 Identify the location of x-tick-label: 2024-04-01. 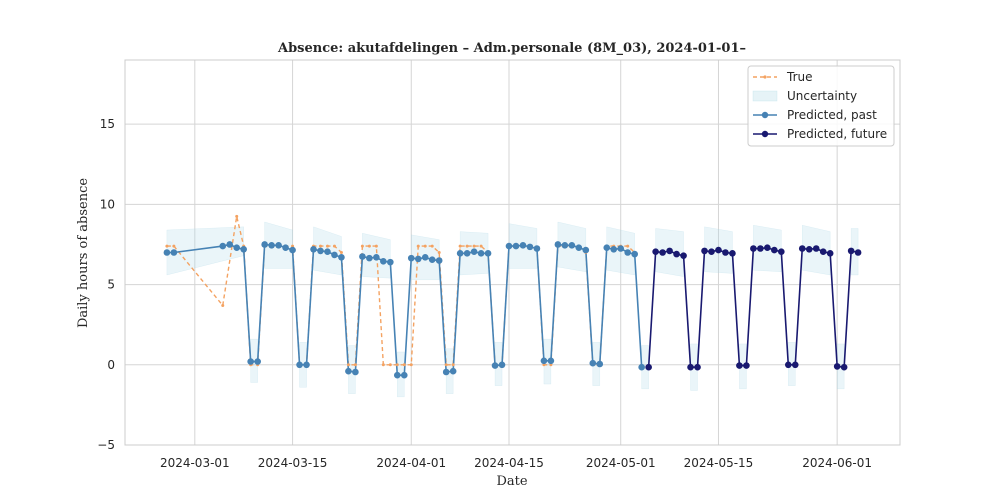
(411, 463).